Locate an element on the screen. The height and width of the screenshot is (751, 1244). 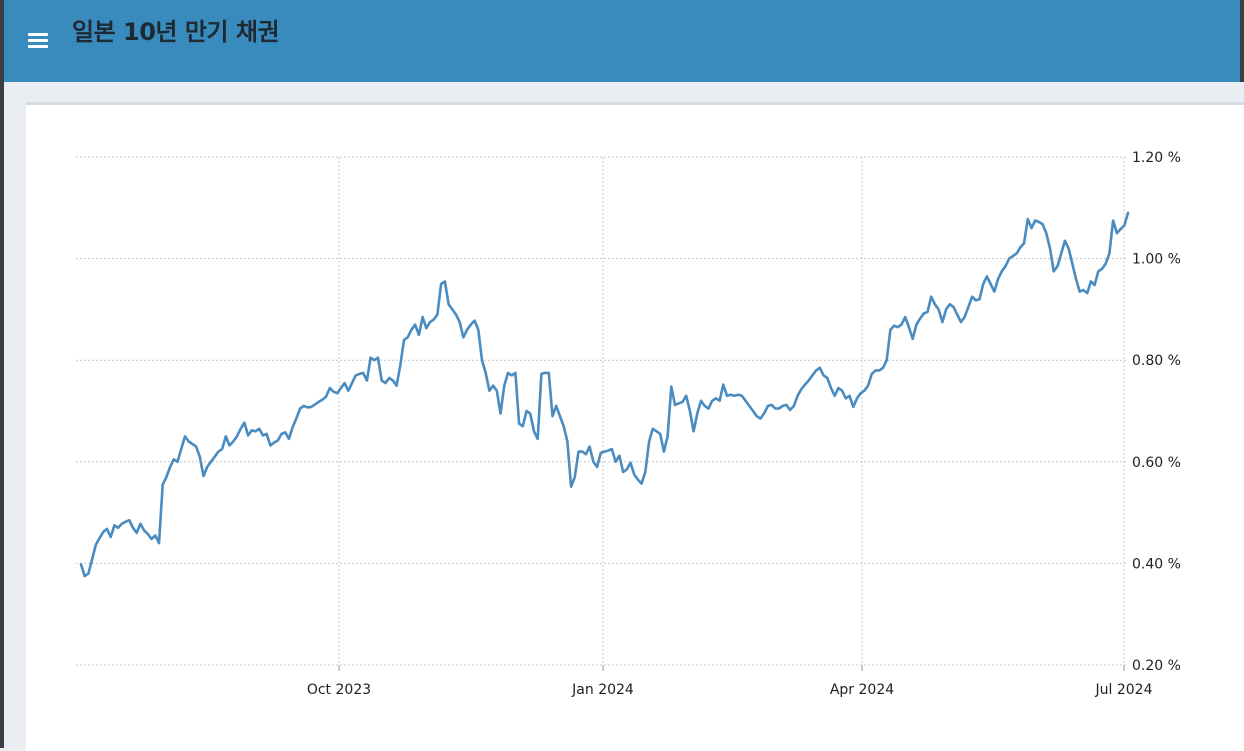
hamburger-menu-icon is located at coordinates (38, 41).